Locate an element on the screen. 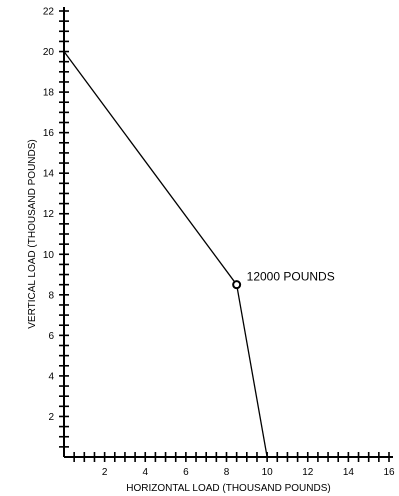  x-tick-label: 4 is located at coordinates (145, 472).